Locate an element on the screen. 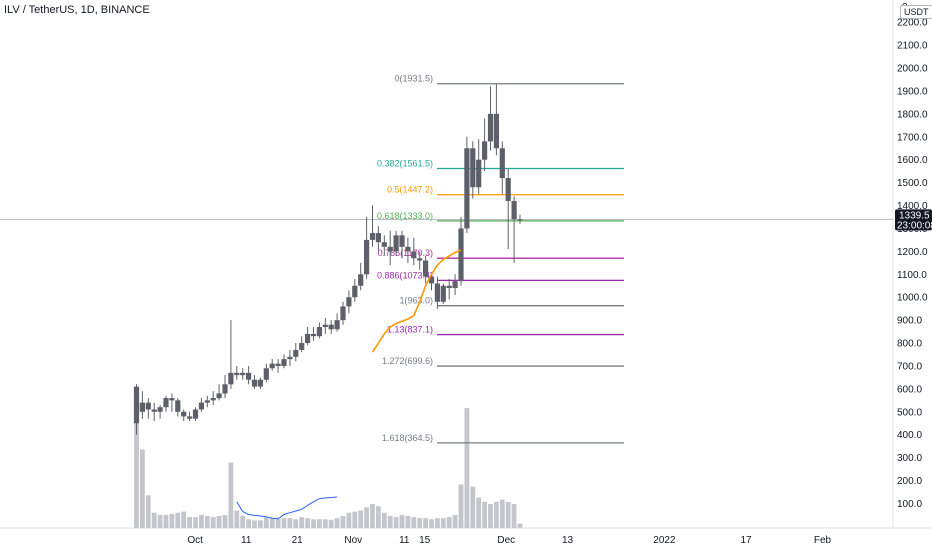 The height and width of the screenshot is (550, 932). fib-level-label: 1(963.0) is located at coordinates (416, 301).